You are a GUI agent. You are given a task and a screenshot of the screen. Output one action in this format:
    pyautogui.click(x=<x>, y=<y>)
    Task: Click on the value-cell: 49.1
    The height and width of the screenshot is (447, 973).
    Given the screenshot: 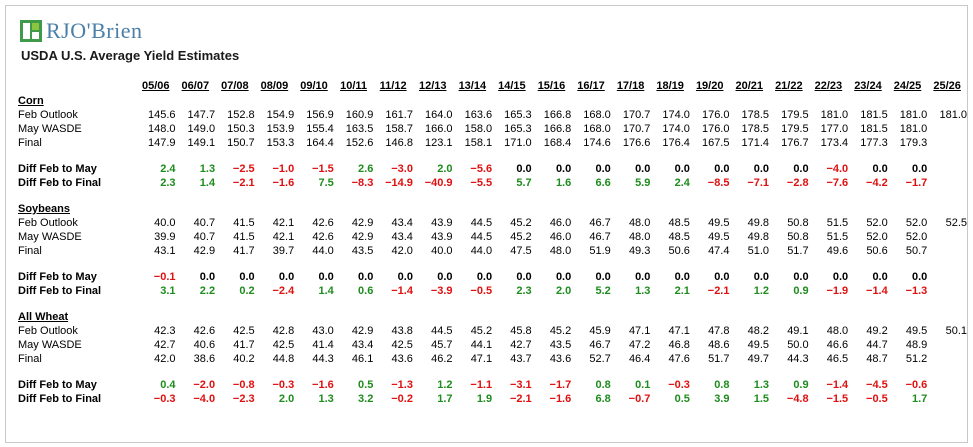 What is the action you would take?
    pyautogui.click(x=798, y=331)
    